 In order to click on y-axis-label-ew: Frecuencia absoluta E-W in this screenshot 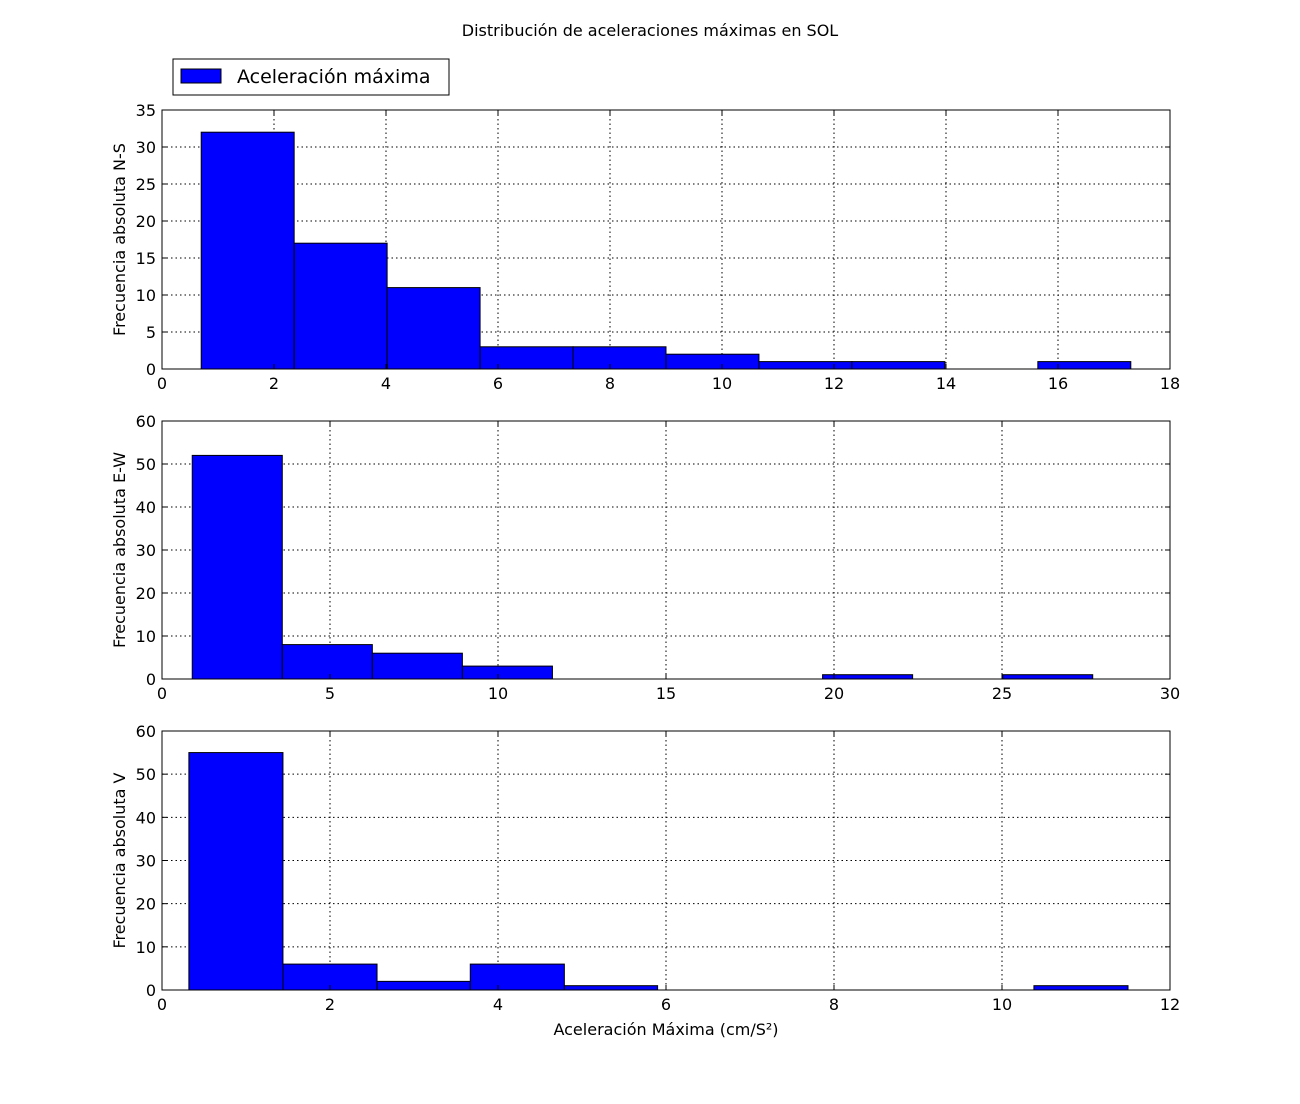, I will do `click(119, 550)`.